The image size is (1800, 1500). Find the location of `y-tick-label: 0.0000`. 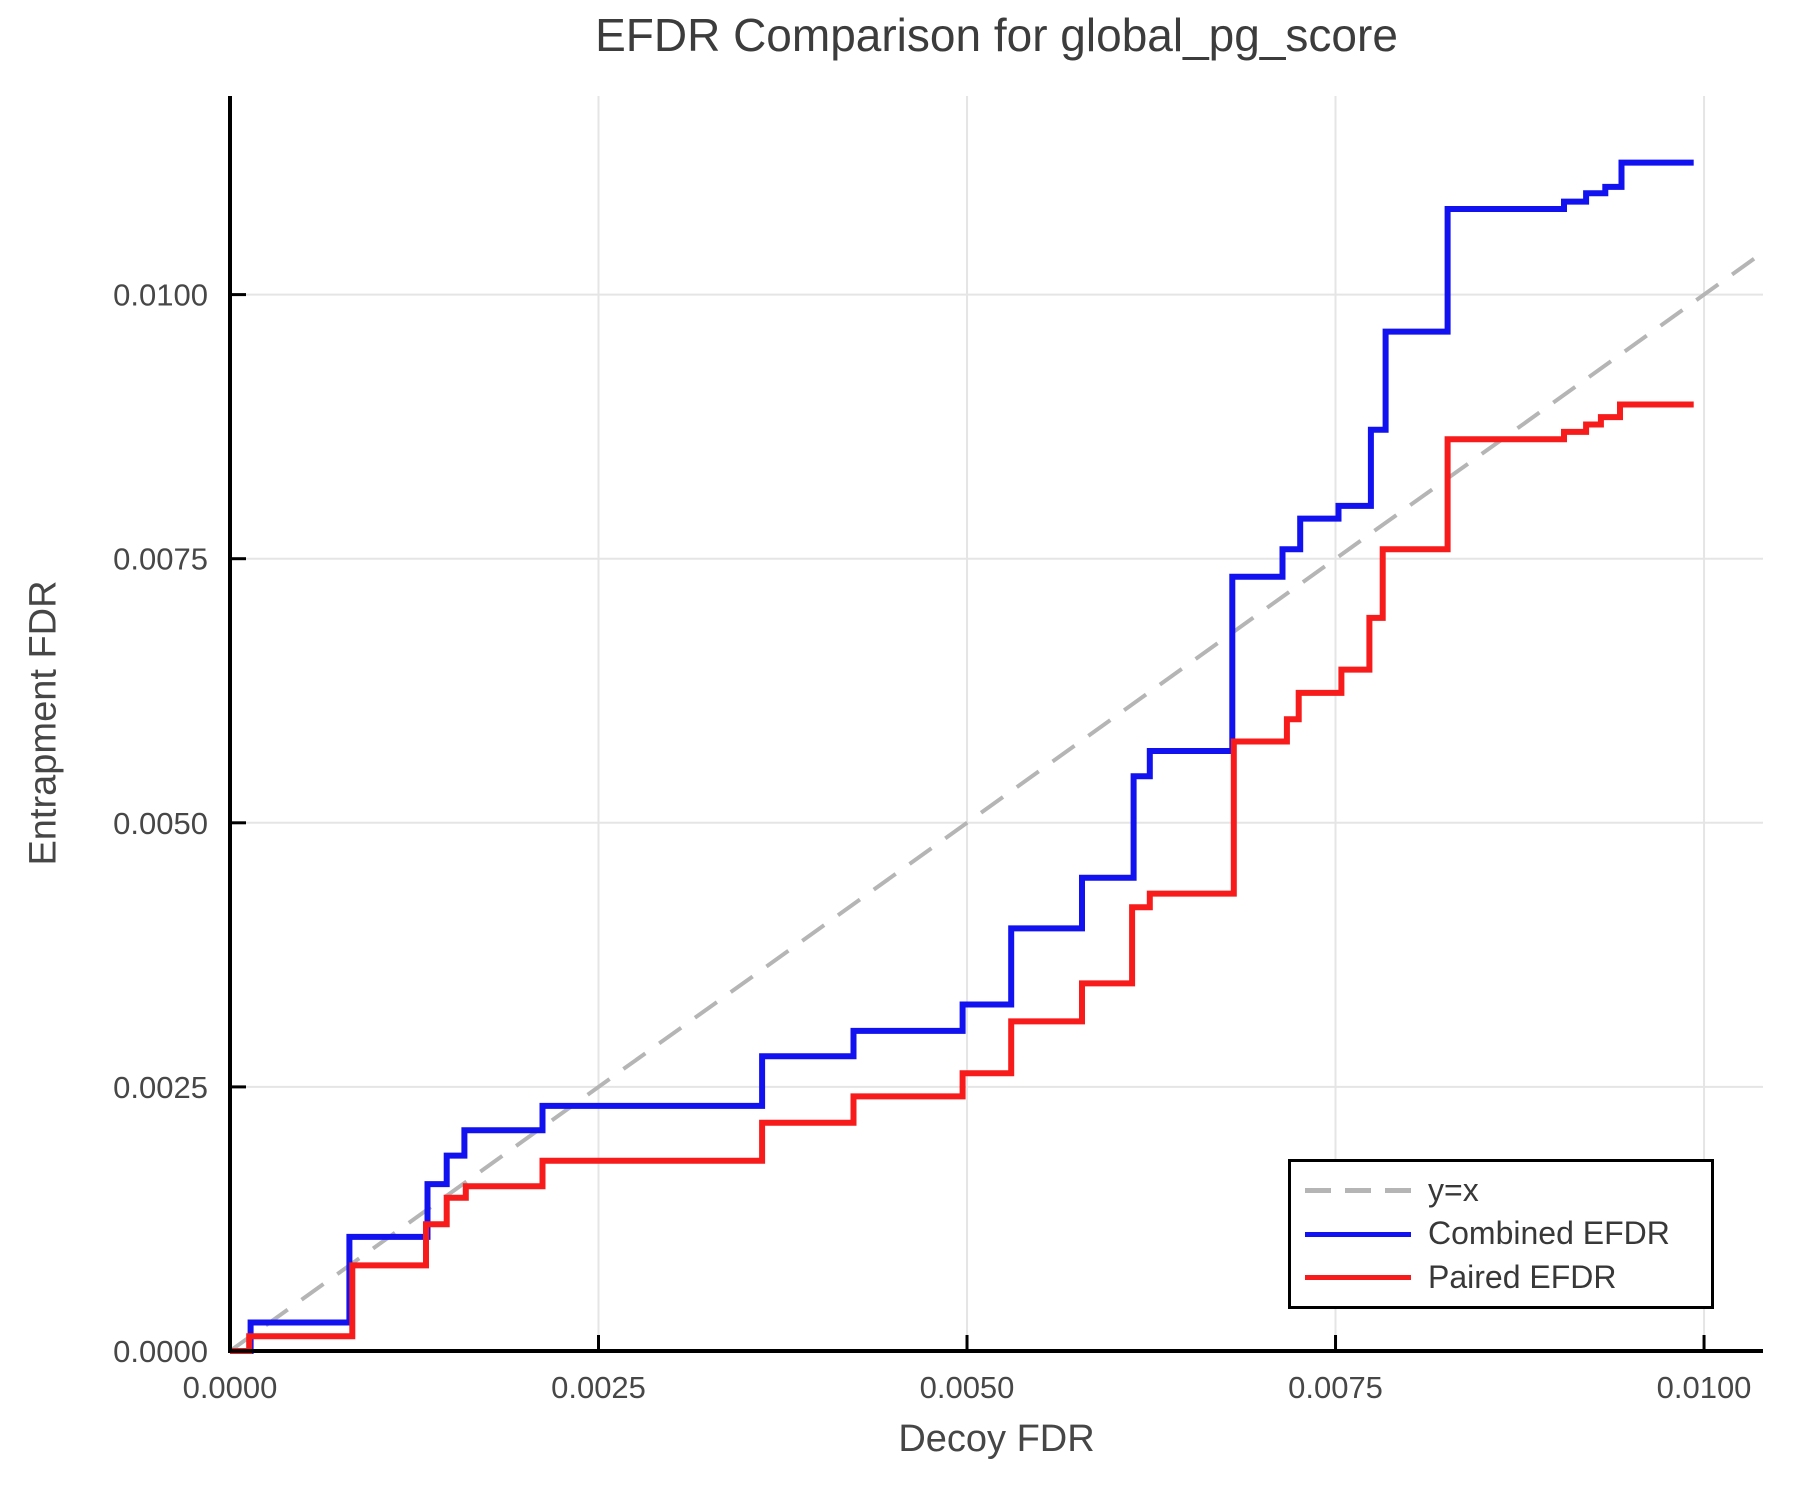

y-tick-label: 0.0000 is located at coordinates (160, 1351).